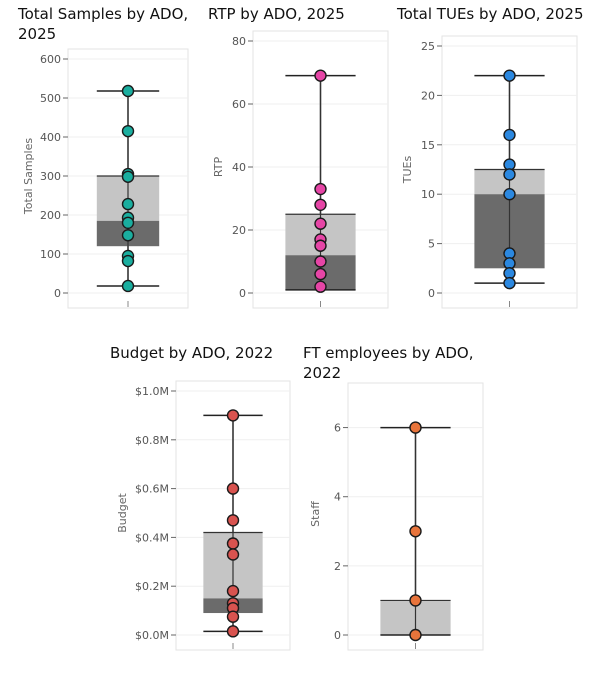 This screenshot has width=600, height=682. What do you see at coordinates (428, 194) in the screenshot?
I see `y-tick-label: 10` at bounding box center [428, 194].